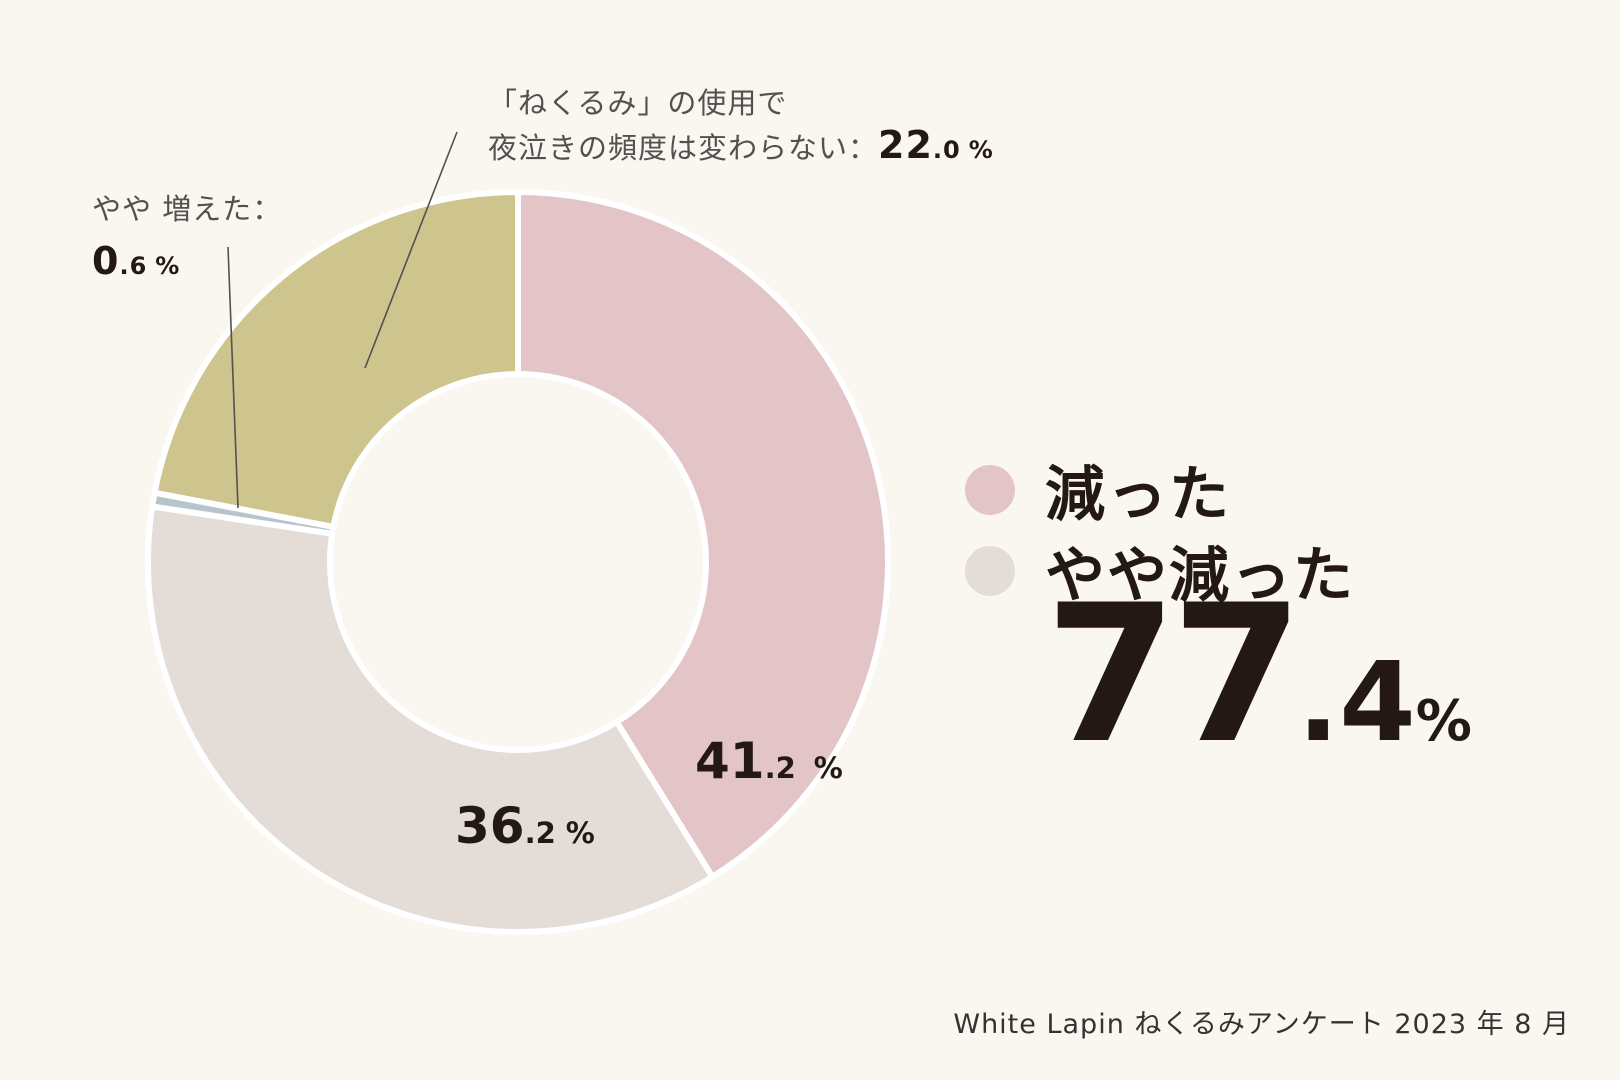 Image resolution: width=1620 pixels, height=1080 pixels. Describe the element at coordinates (780, 768) in the screenshot. I see `segment-label-decreased-dec: .2` at that location.